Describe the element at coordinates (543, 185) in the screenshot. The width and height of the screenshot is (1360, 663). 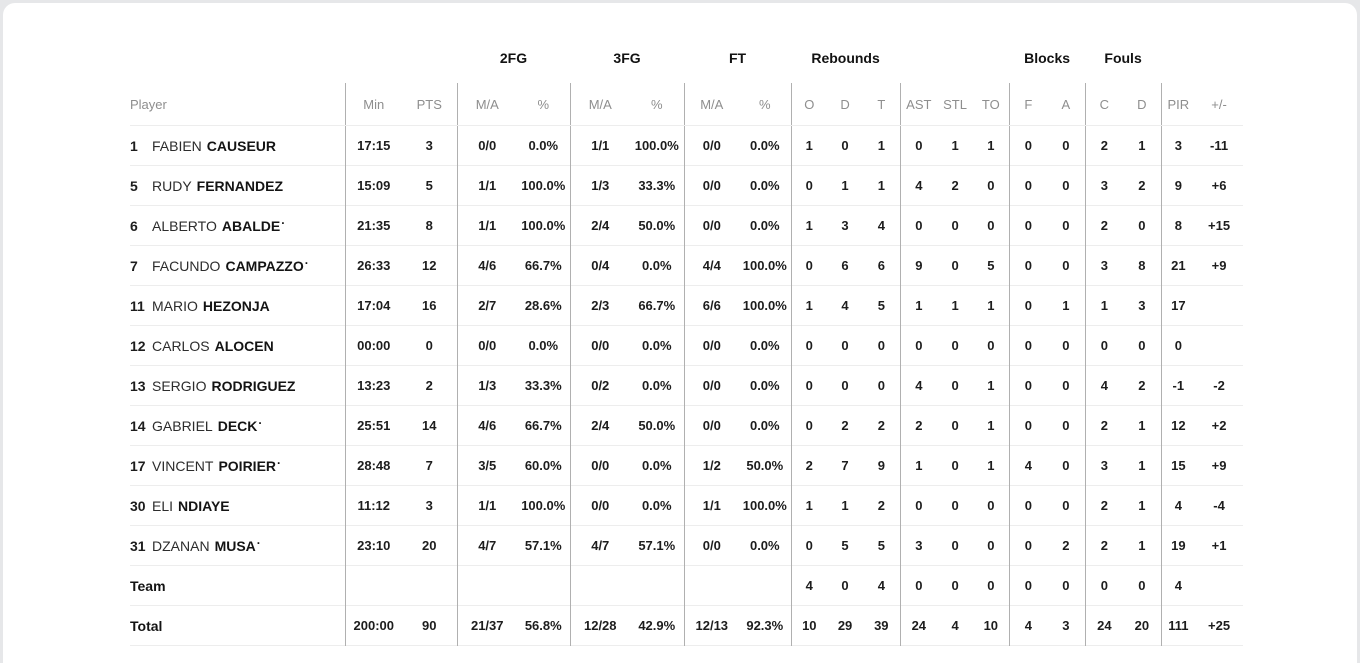
I see `2fg-percent-cell: 100.0%` at that location.